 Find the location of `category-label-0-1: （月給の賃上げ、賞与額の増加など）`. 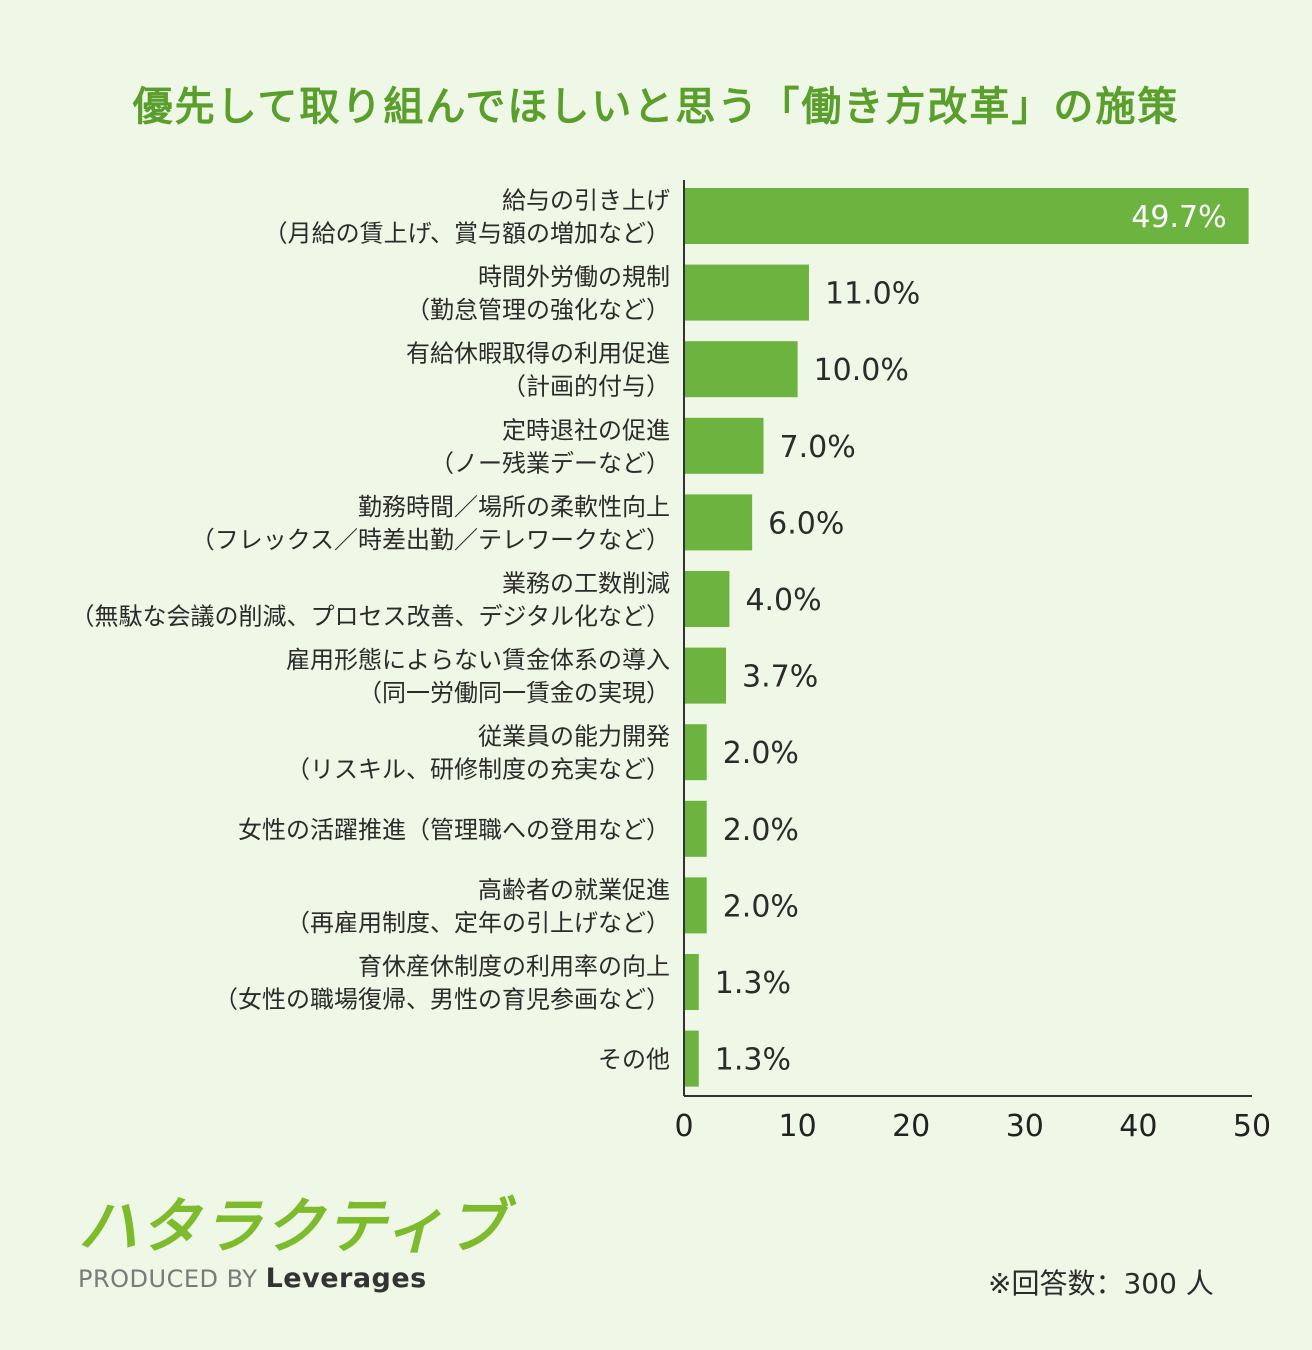

category-label-0-1: （月給の賃上げ、賞与額の増加など） is located at coordinates (467, 234).